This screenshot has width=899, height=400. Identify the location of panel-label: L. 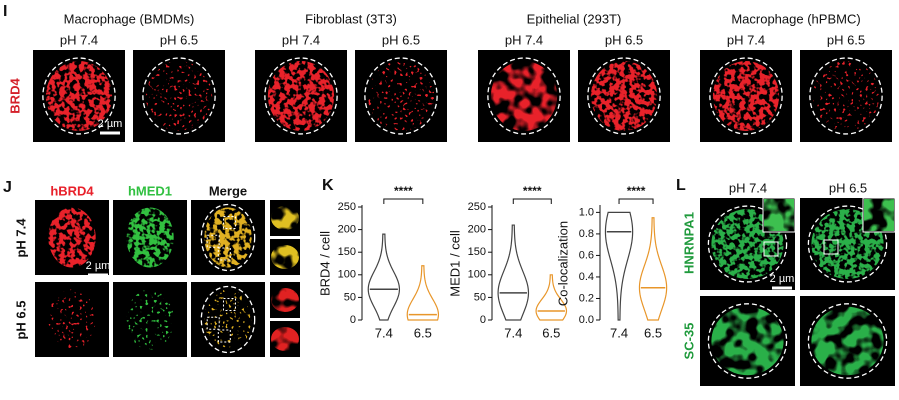
(681, 185).